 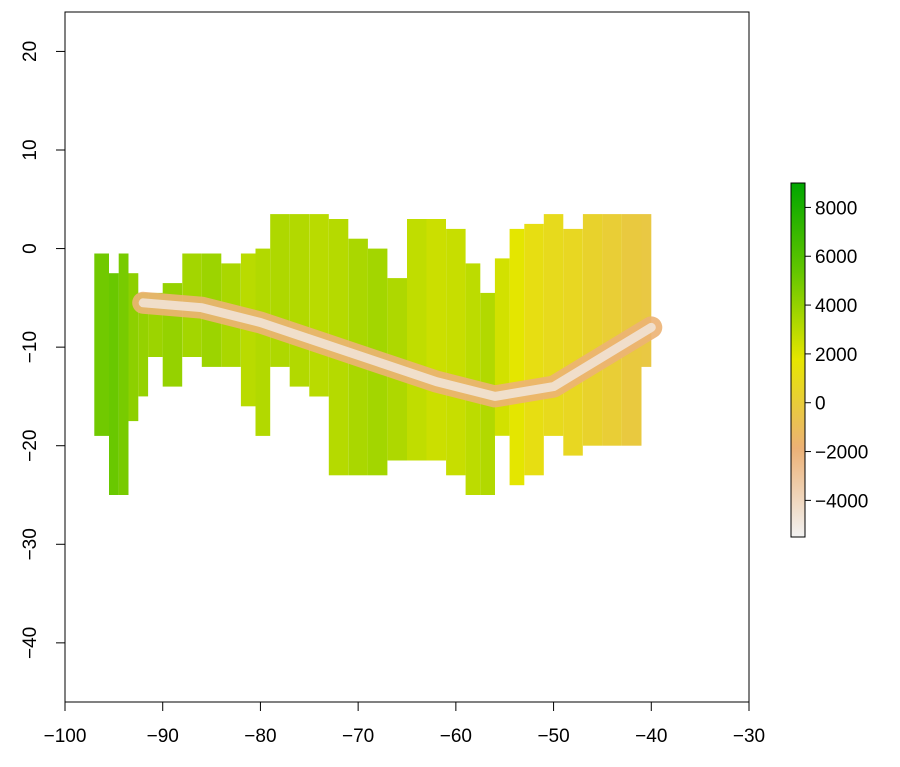 What do you see at coordinates (30, 149) in the screenshot?
I see `y-tick-label: 10` at bounding box center [30, 149].